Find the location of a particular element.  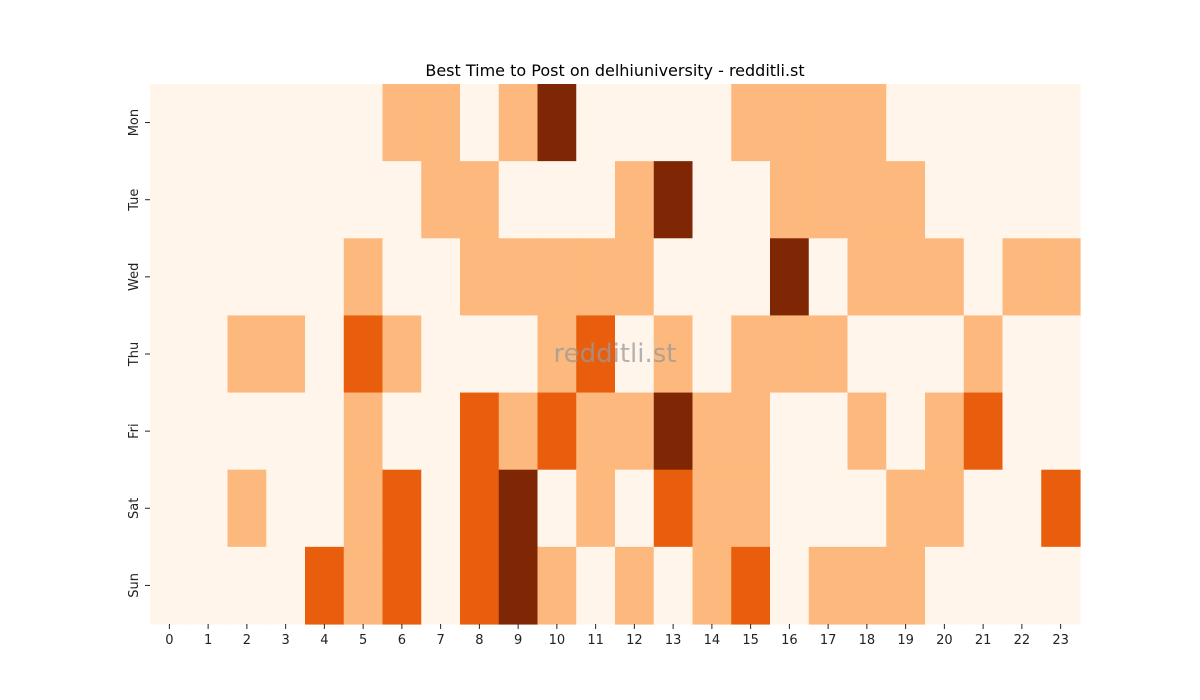

x-tick-label: 3 is located at coordinates (285, 640).